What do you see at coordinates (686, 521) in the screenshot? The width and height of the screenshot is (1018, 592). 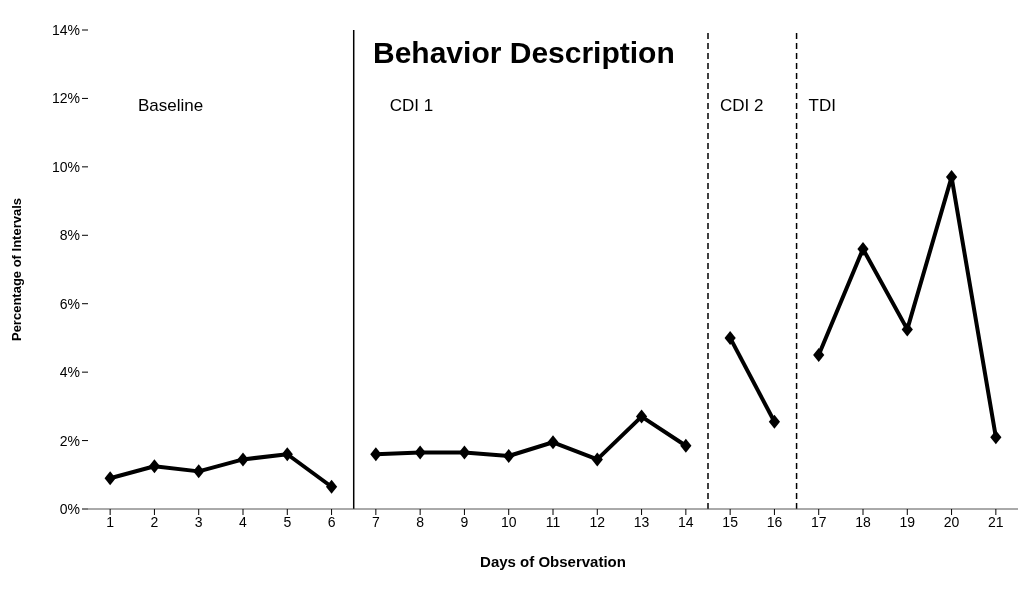 I see `x-tick-label: 14` at bounding box center [686, 521].